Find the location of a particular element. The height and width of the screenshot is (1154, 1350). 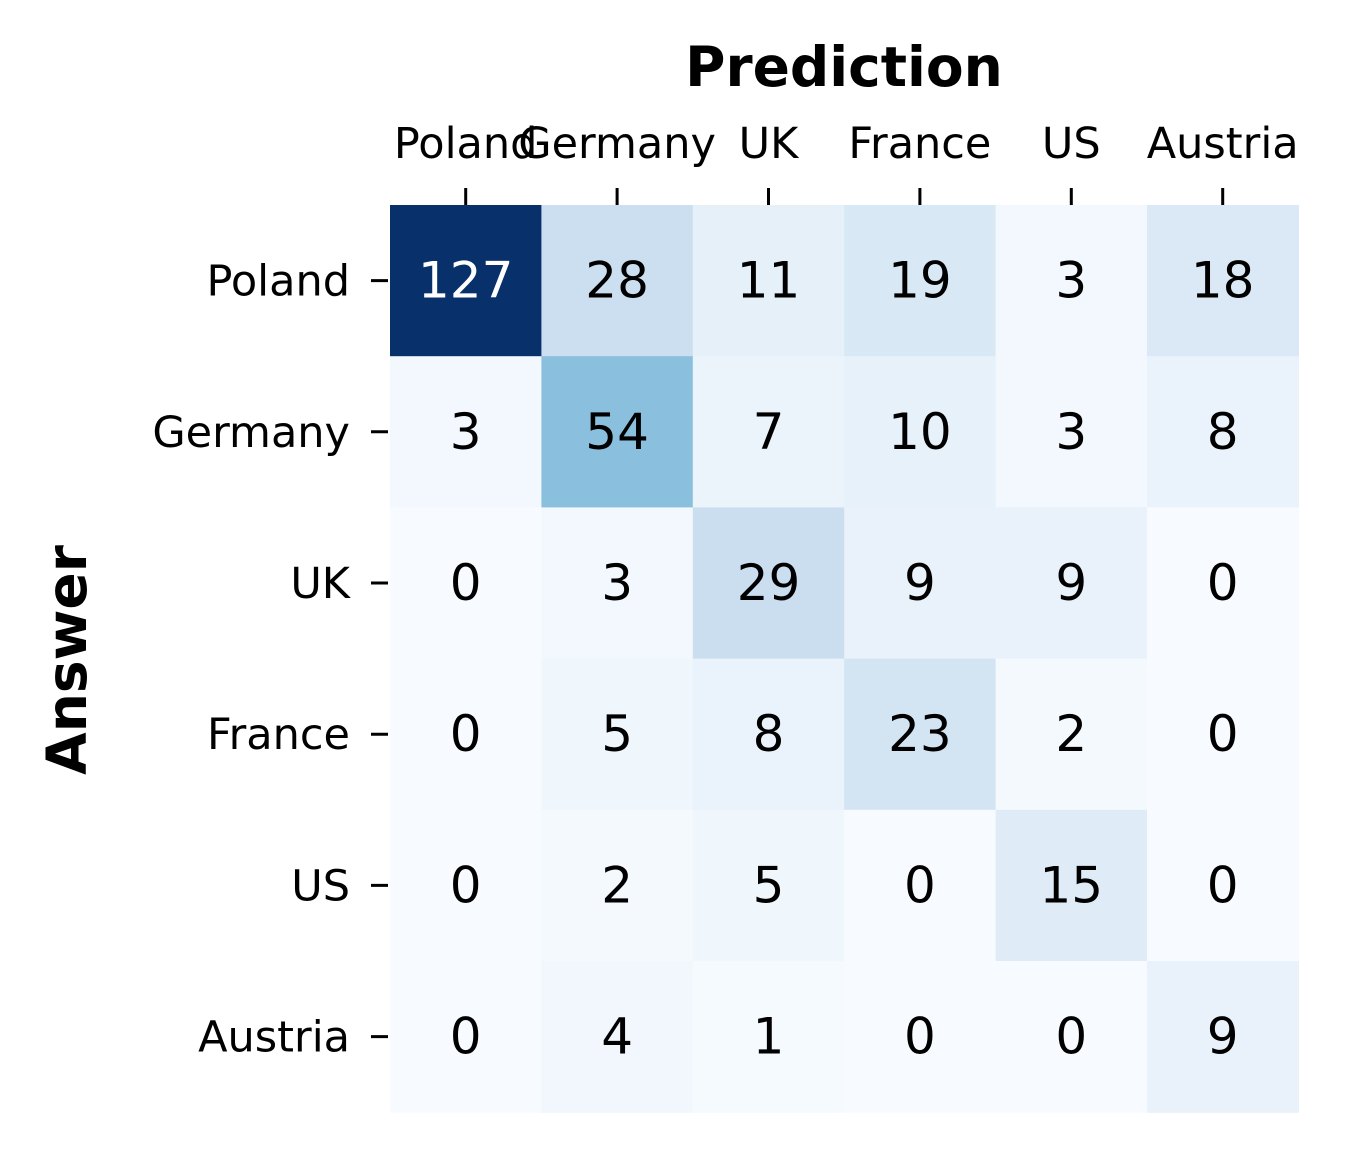

cell-value-uk-austria: 0 is located at coordinates (1223, 583).